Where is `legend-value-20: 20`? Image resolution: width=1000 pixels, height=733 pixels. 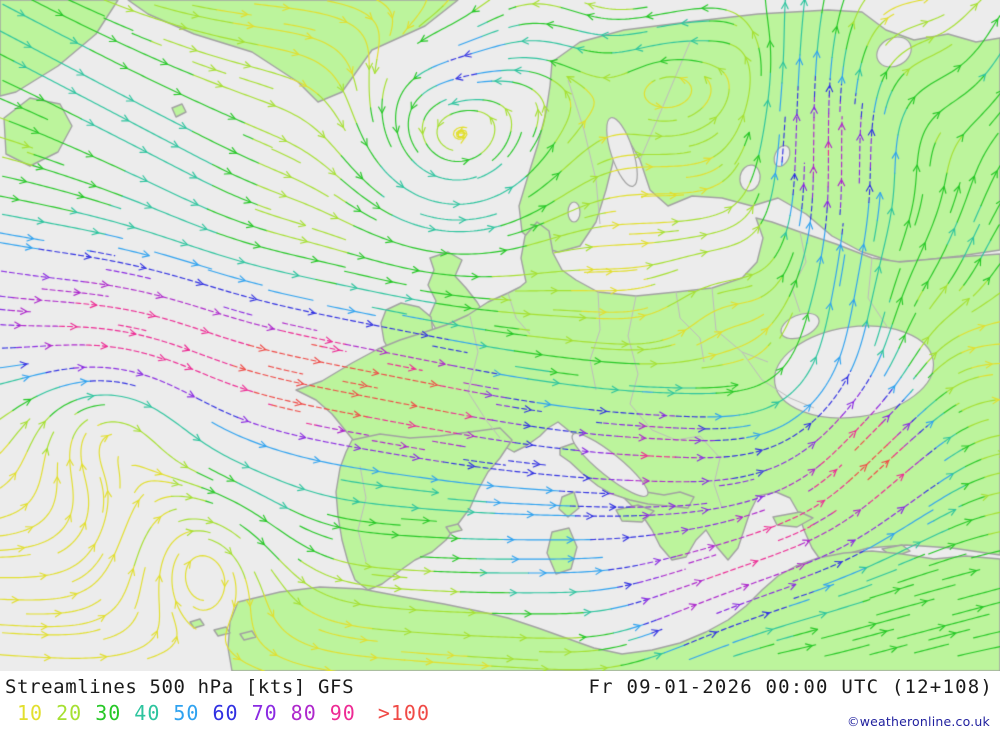
legend-value-20: 20 is located at coordinates (69, 713).